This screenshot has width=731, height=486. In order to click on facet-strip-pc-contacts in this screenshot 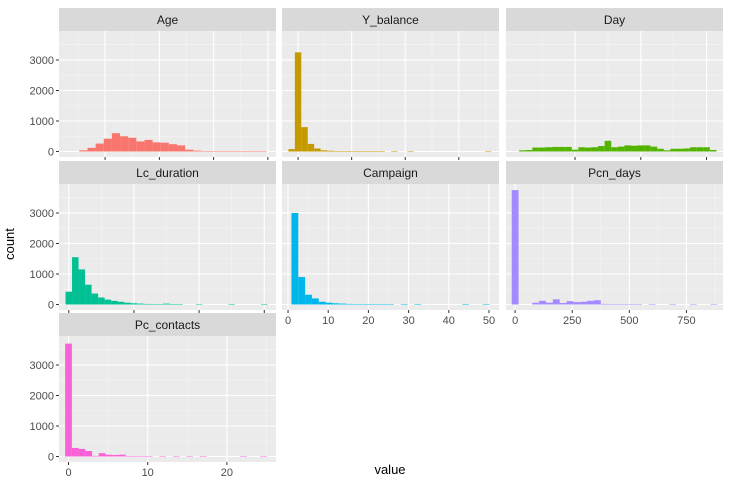, I will do `click(167, 324)`.